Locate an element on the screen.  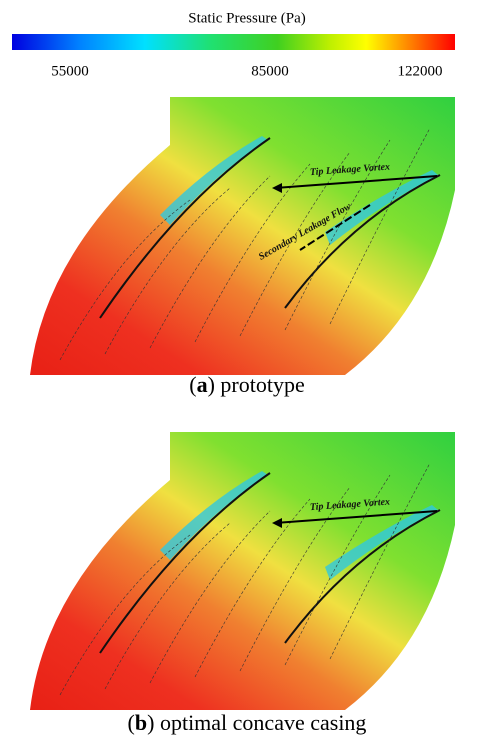
colorbar-title: Static Pressure (Pa) is located at coordinates (246, 18).